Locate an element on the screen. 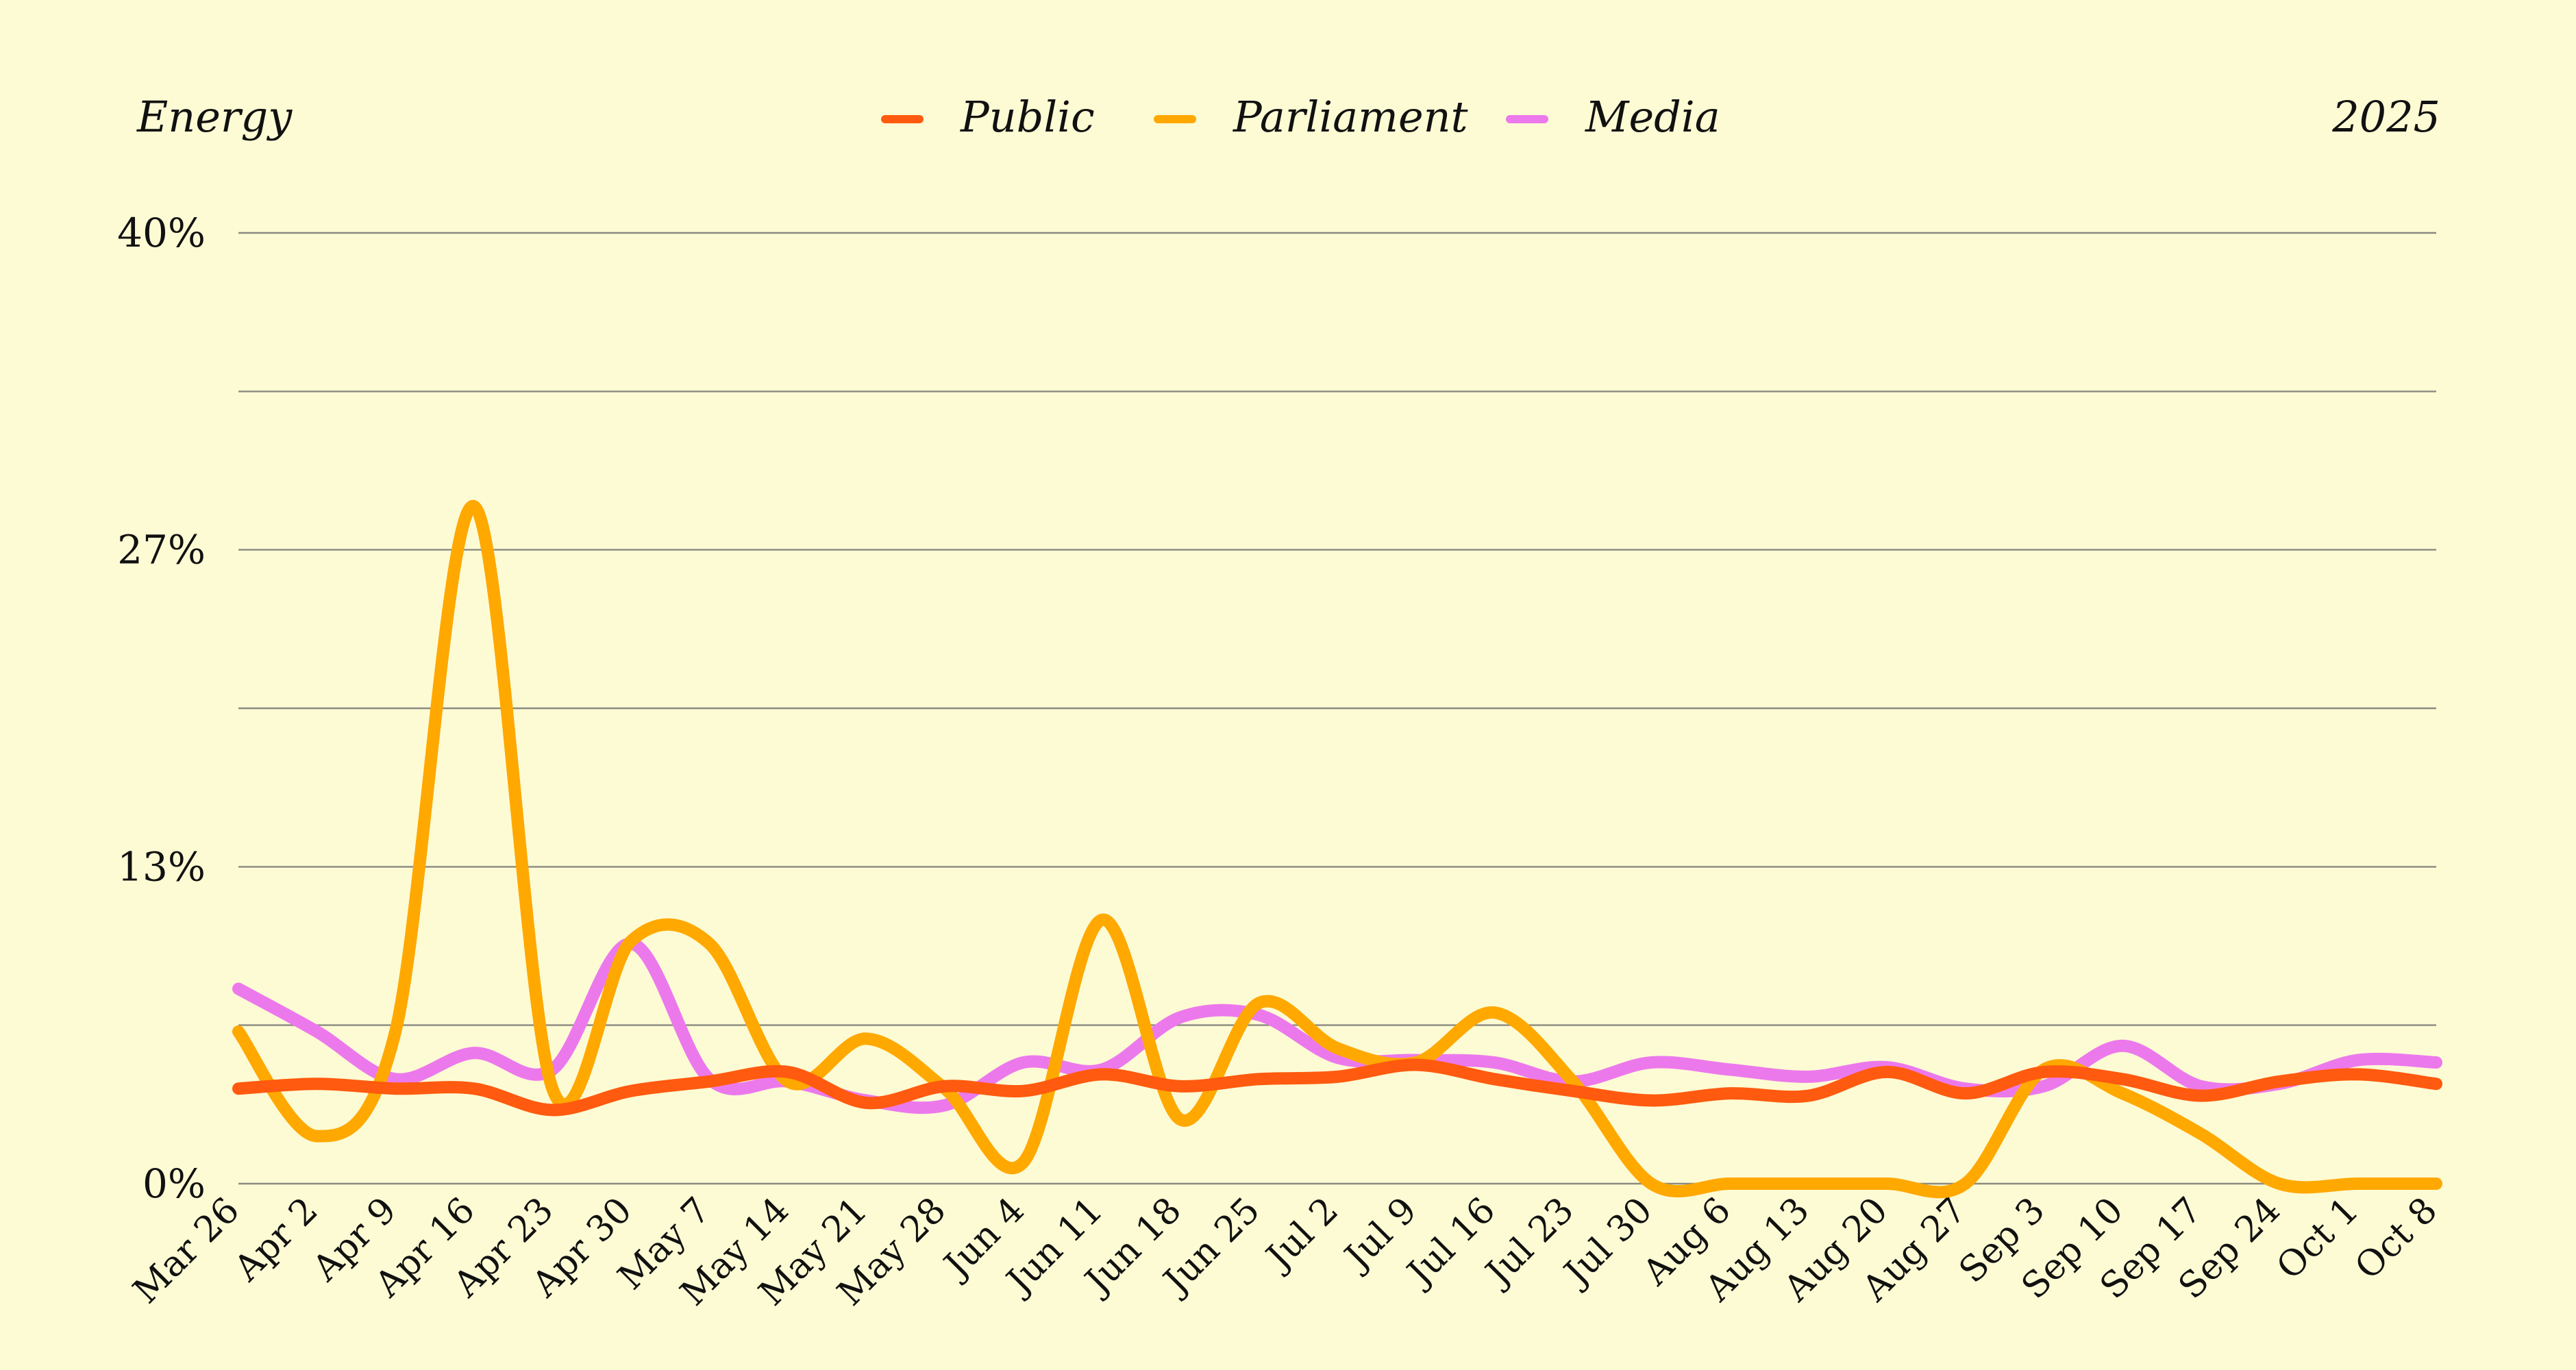 The image size is (2576, 1370). chart-title: Energy is located at coordinates (214, 117).